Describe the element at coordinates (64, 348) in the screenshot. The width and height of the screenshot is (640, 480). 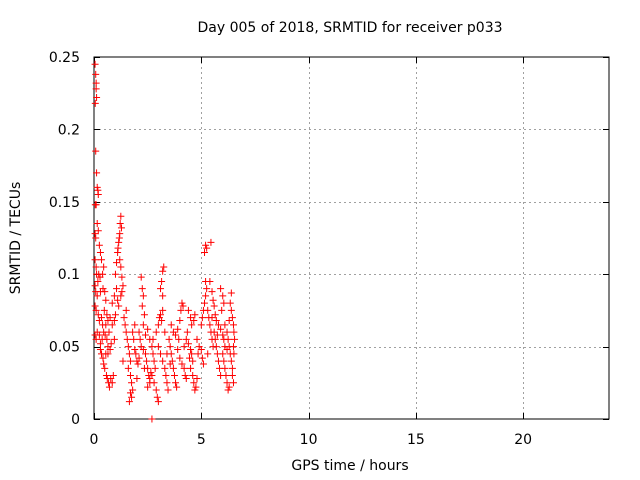
I see `y-tick-label: 0.05` at that location.